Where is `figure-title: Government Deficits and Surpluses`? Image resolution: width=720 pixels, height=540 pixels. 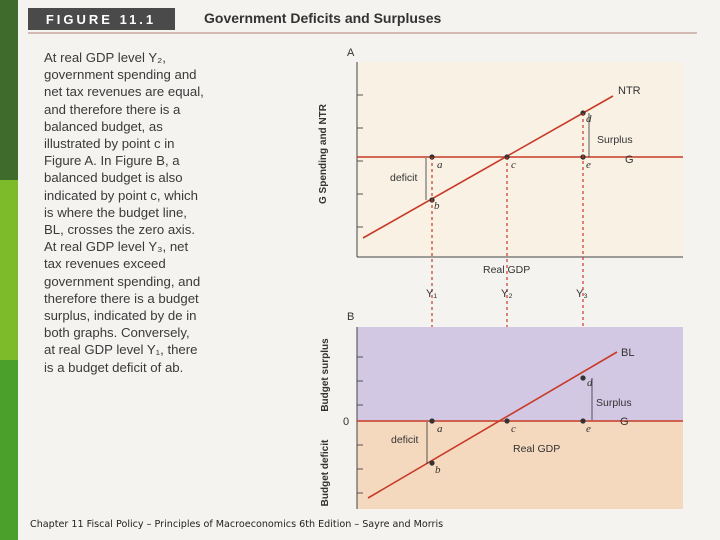 figure-title: Government Deficits and Surpluses is located at coordinates (322, 18).